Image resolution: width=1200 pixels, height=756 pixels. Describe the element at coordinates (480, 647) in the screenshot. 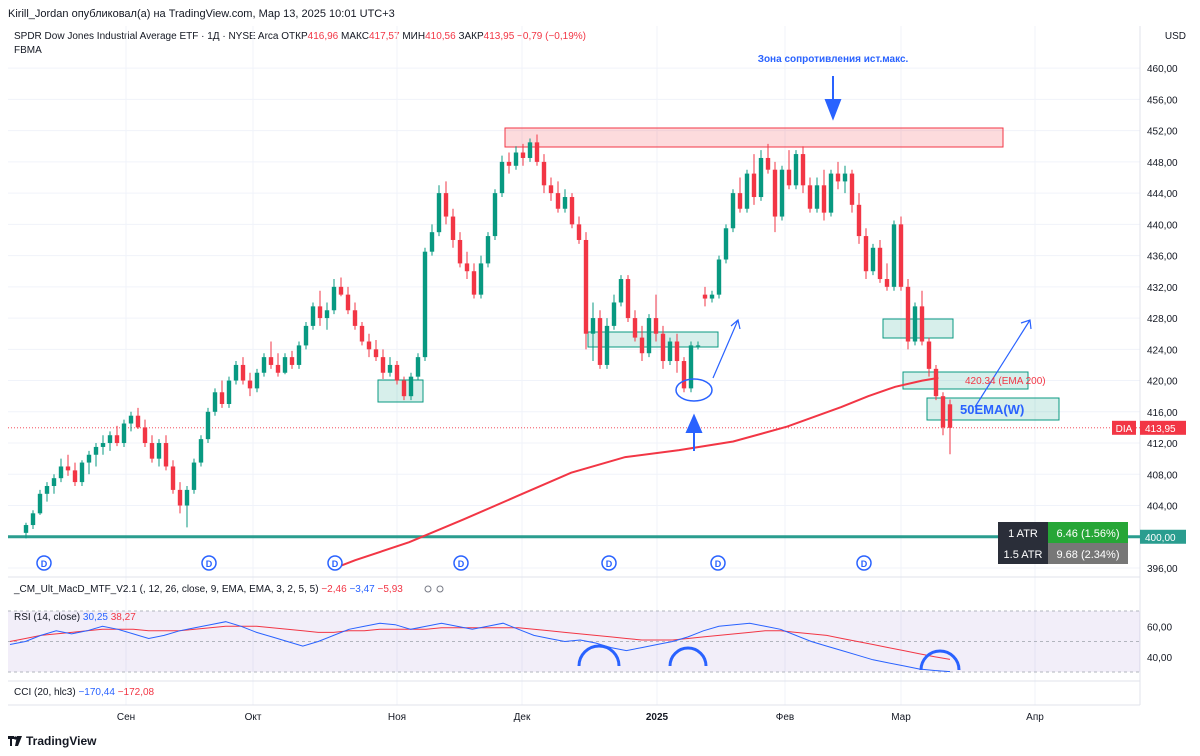

I see `rsi-line` at that location.